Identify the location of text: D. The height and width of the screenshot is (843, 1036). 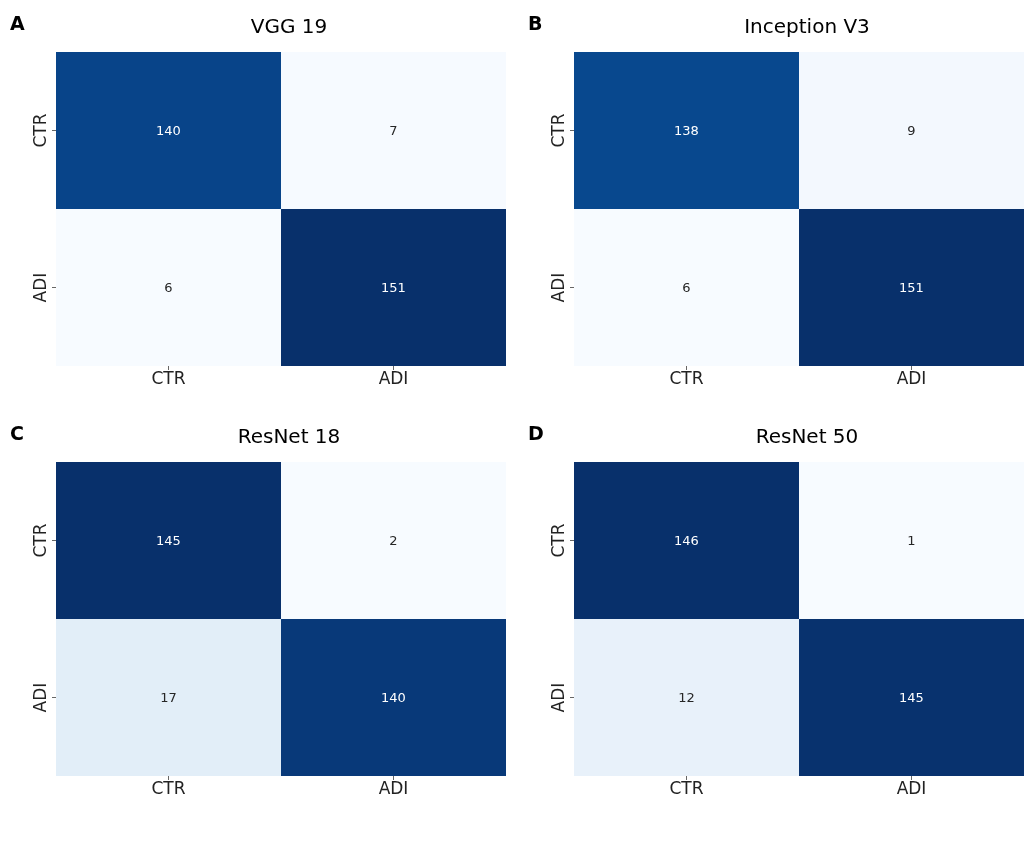
(536, 433).